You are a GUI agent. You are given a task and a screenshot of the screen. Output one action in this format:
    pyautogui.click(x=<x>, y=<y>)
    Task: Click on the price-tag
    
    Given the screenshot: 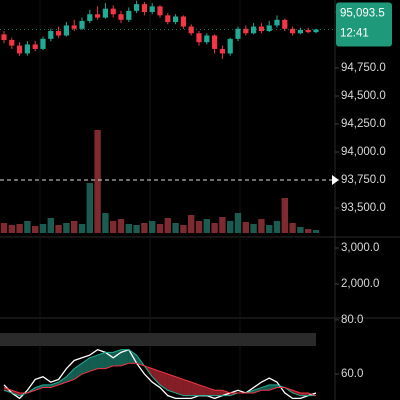 What is the action you would take?
    pyautogui.click(x=364, y=24)
    